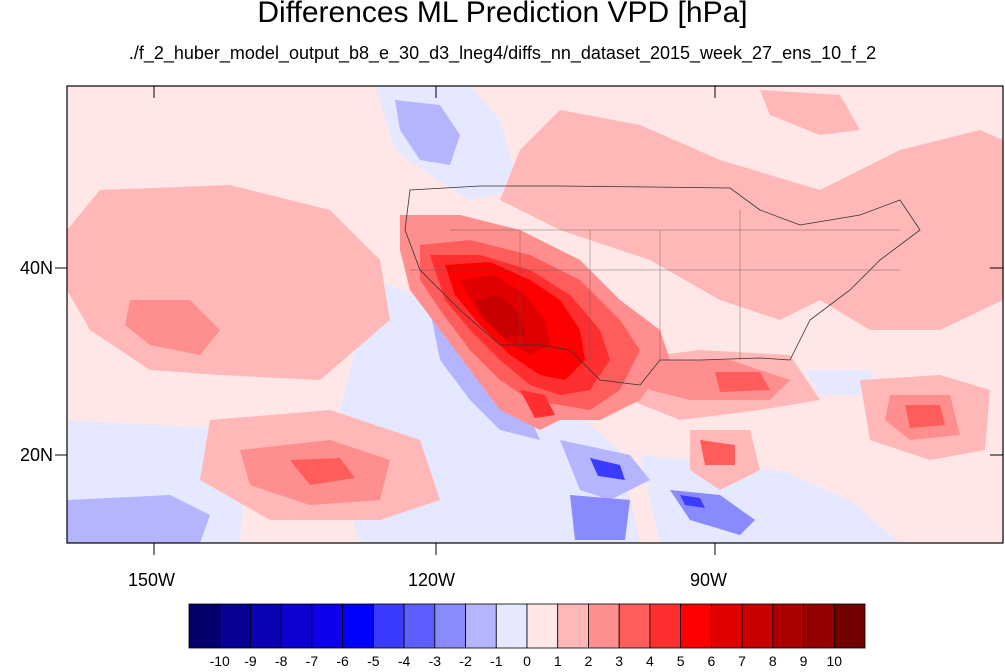 Image resolution: width=1005 pixels, height=672 pixels. What do you see at coordinates (834, 661) in the screenshot?
I see `colorbar-label: 10` at bounding box center [834, 661].